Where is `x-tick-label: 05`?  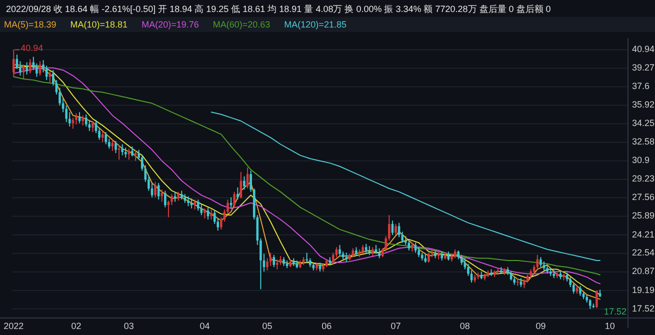 x-tick-label: 05 is located at coordinates (267, 326).